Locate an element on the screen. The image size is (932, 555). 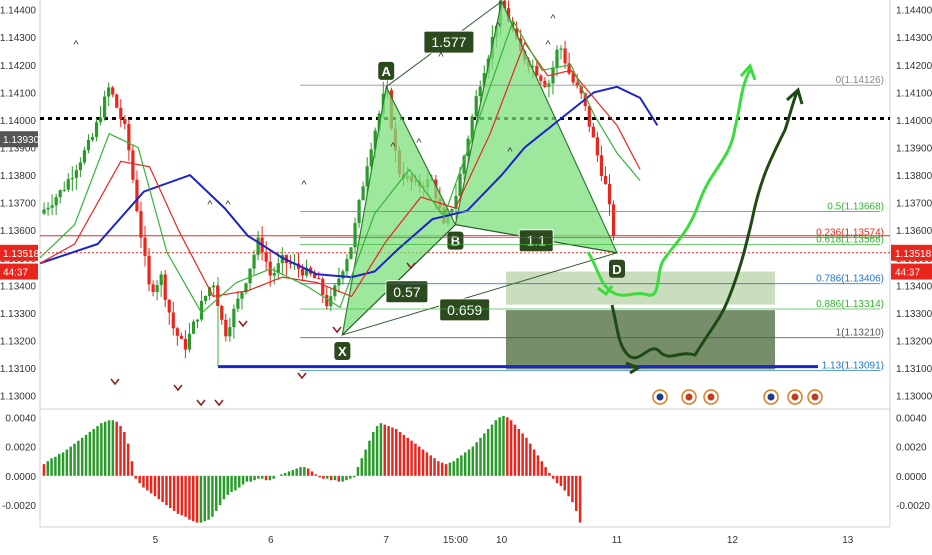
price-tick-right: 1.13800 is located at coordinates (914, 176).